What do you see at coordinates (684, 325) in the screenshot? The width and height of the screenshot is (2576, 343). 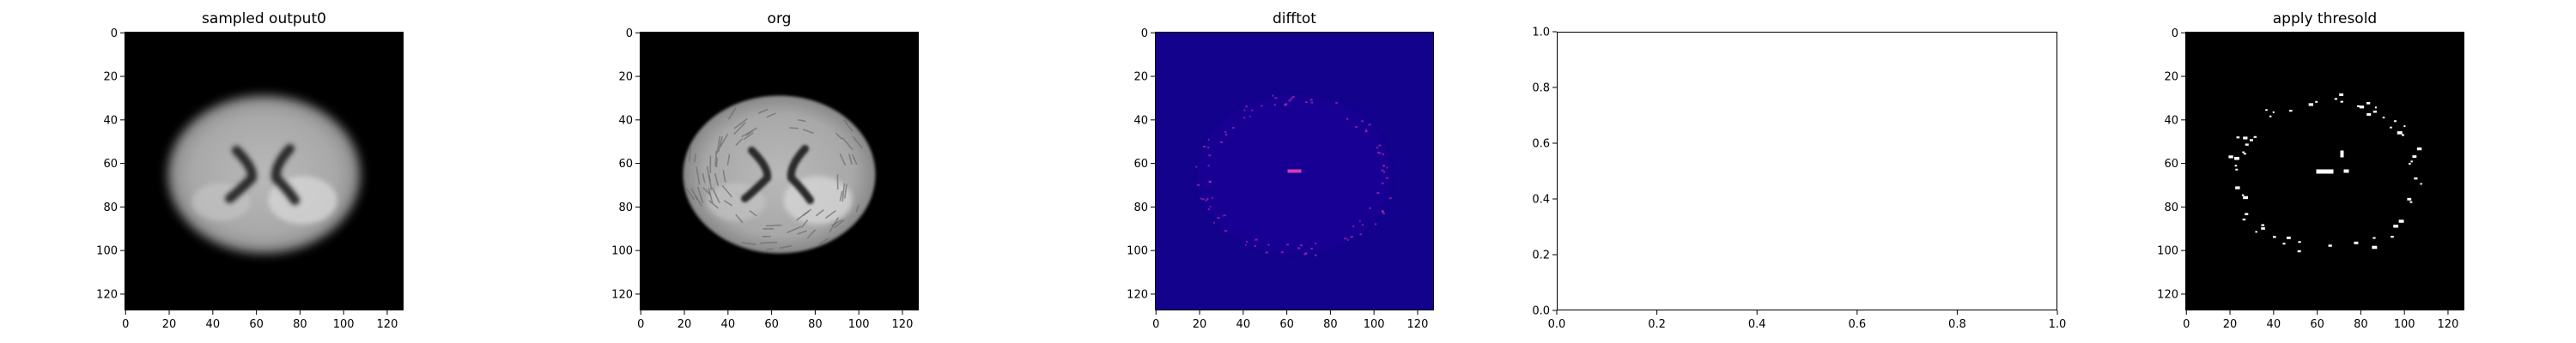 I see `x-tick-label: 20` at bounding box center [684, 325].